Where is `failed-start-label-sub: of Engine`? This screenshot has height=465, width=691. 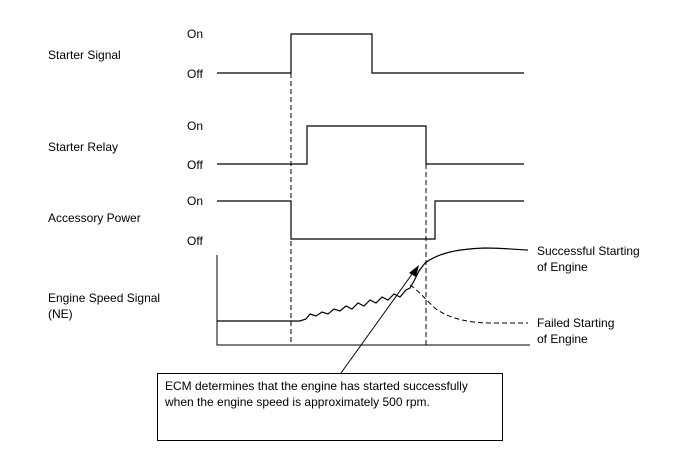 failed-start-label-sub: of Engine is located at coordinates (562, 339).